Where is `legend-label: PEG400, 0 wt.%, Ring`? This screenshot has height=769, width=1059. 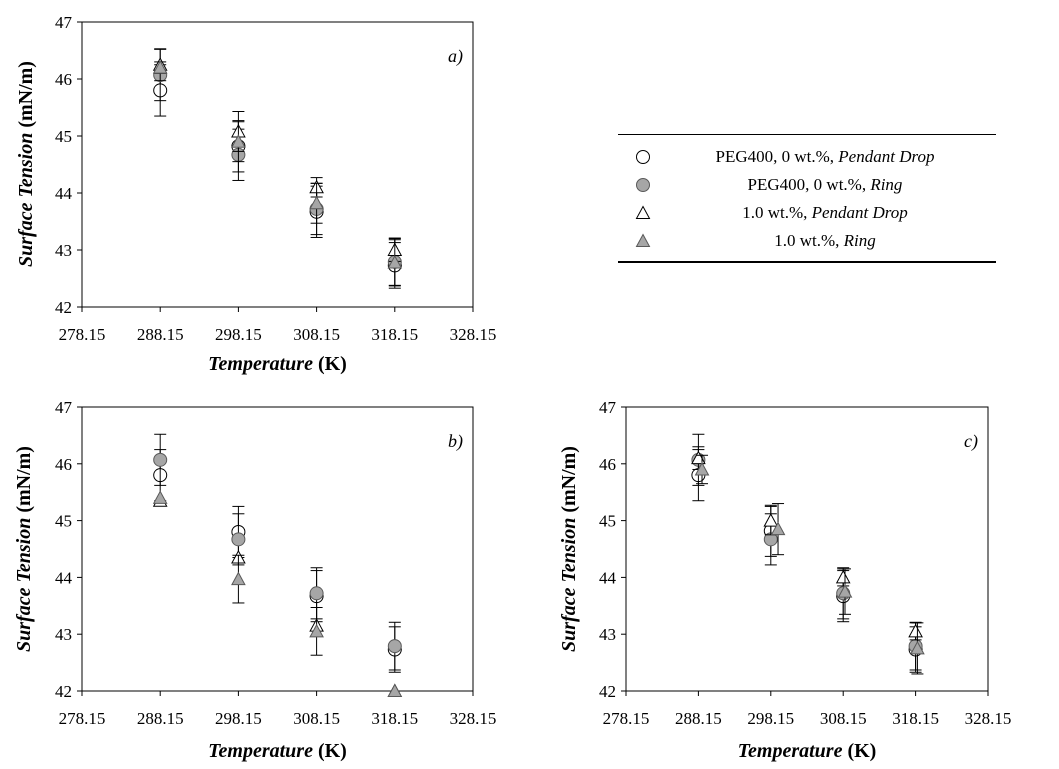
legend-label: PEG400, 0 wt.%, Ring is located at coordinates (825, 185).